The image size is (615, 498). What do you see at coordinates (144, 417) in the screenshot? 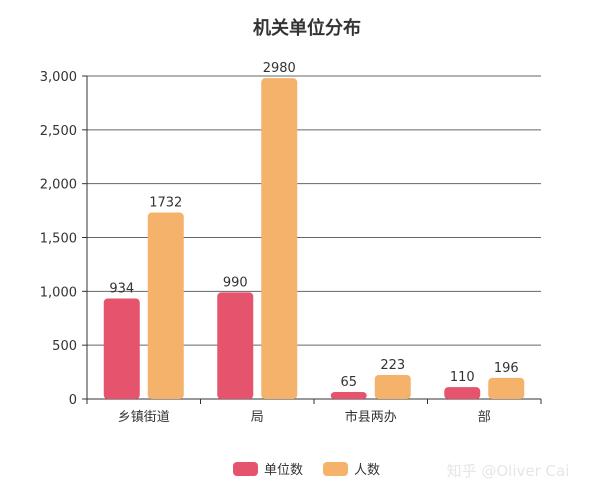
I see `x-tick-label: 乡镇街道` at bounding box center [144, 417].